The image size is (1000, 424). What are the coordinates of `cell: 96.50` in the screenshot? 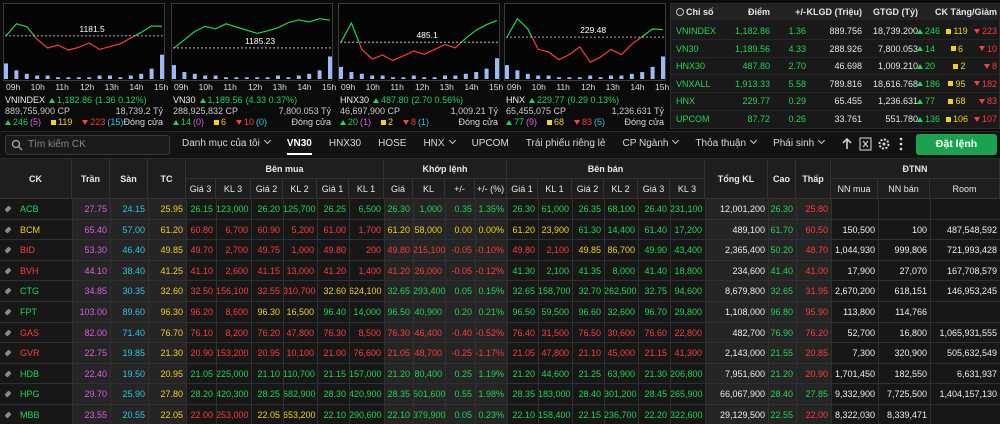 It's located at (523, 312).